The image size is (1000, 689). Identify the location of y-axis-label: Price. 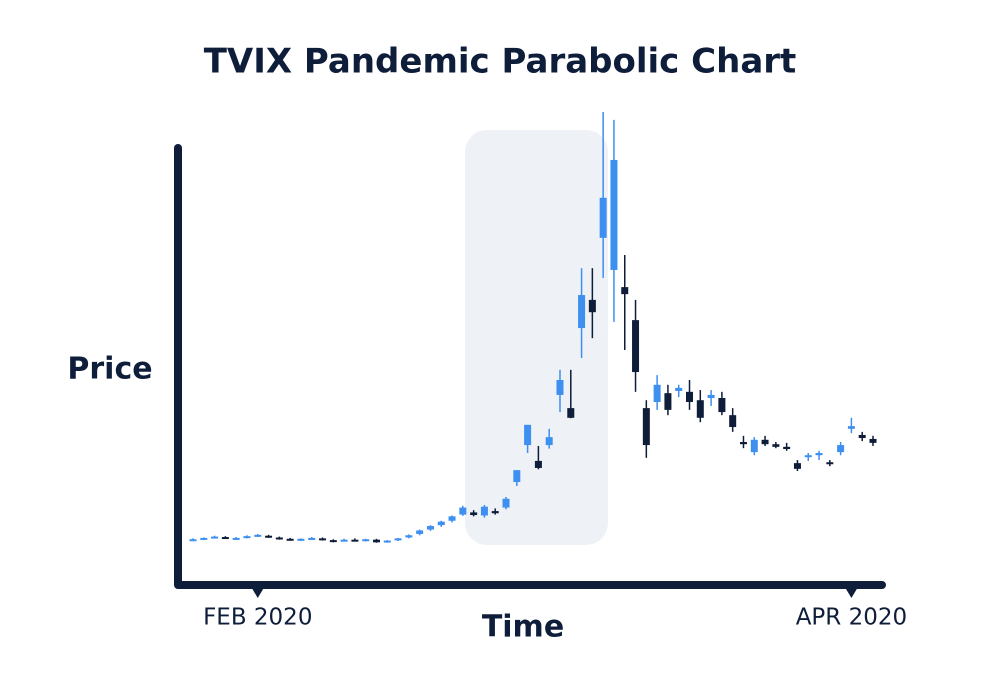
(109, 369).